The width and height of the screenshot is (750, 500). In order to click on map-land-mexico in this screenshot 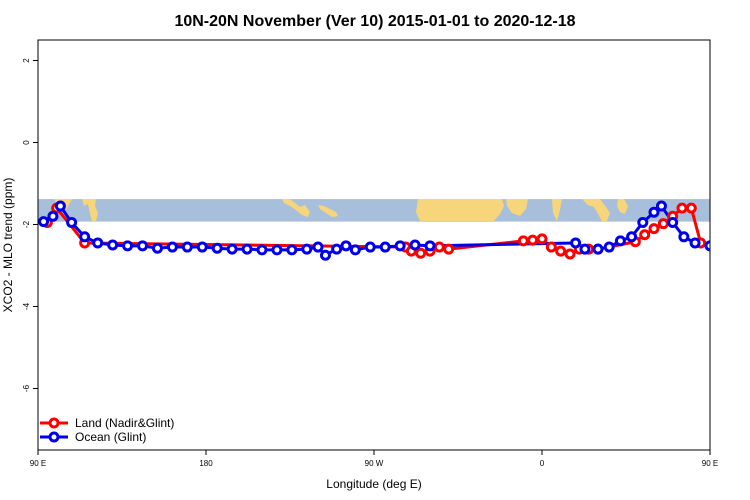, I will do `click(296, 208)`.